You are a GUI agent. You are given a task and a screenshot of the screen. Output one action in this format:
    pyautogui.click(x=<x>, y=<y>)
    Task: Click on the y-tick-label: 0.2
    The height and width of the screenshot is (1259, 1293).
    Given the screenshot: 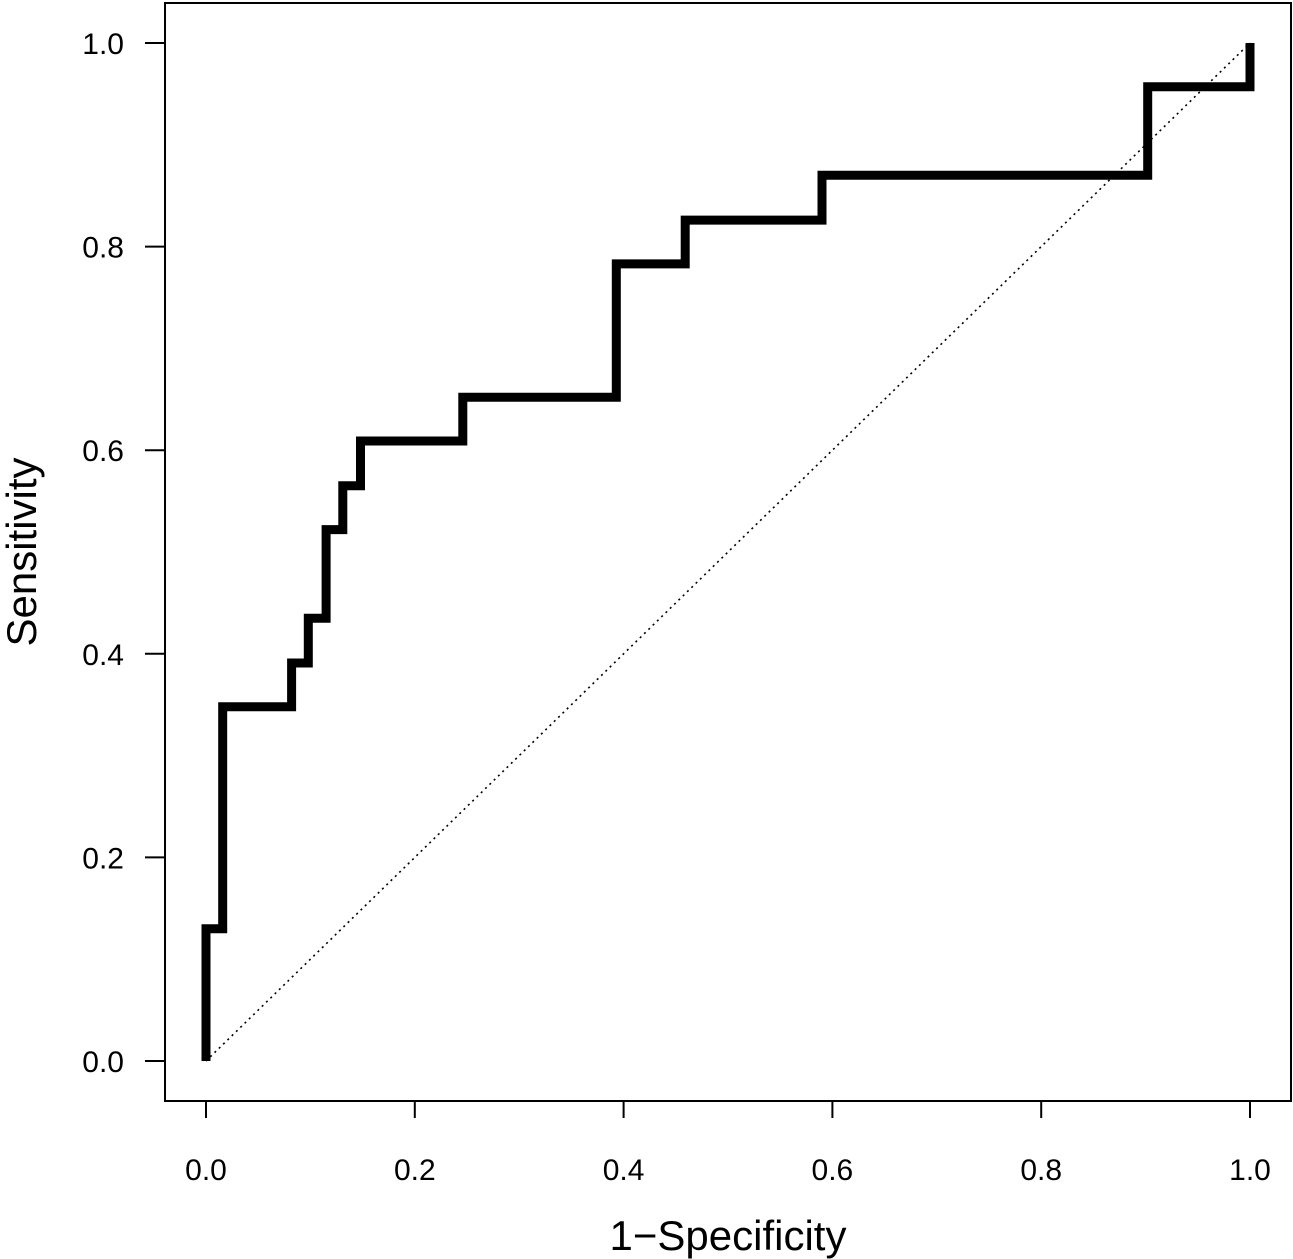 What is the action you would take?
    pyautogui.click(x=103, y=858)
    